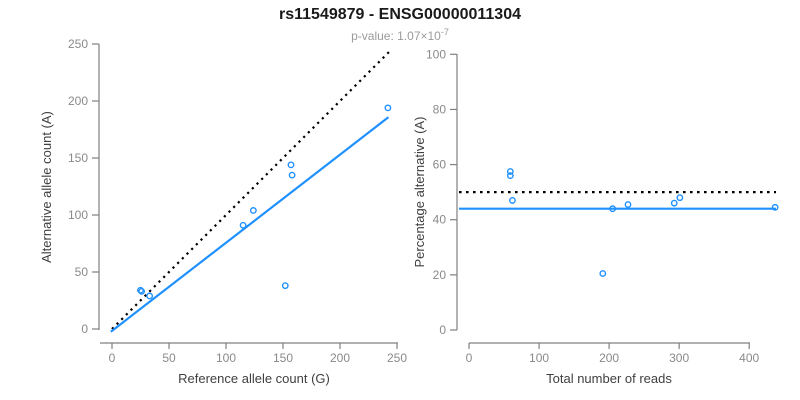  I want to click on y-tick-label: 60, so click(440, 165).